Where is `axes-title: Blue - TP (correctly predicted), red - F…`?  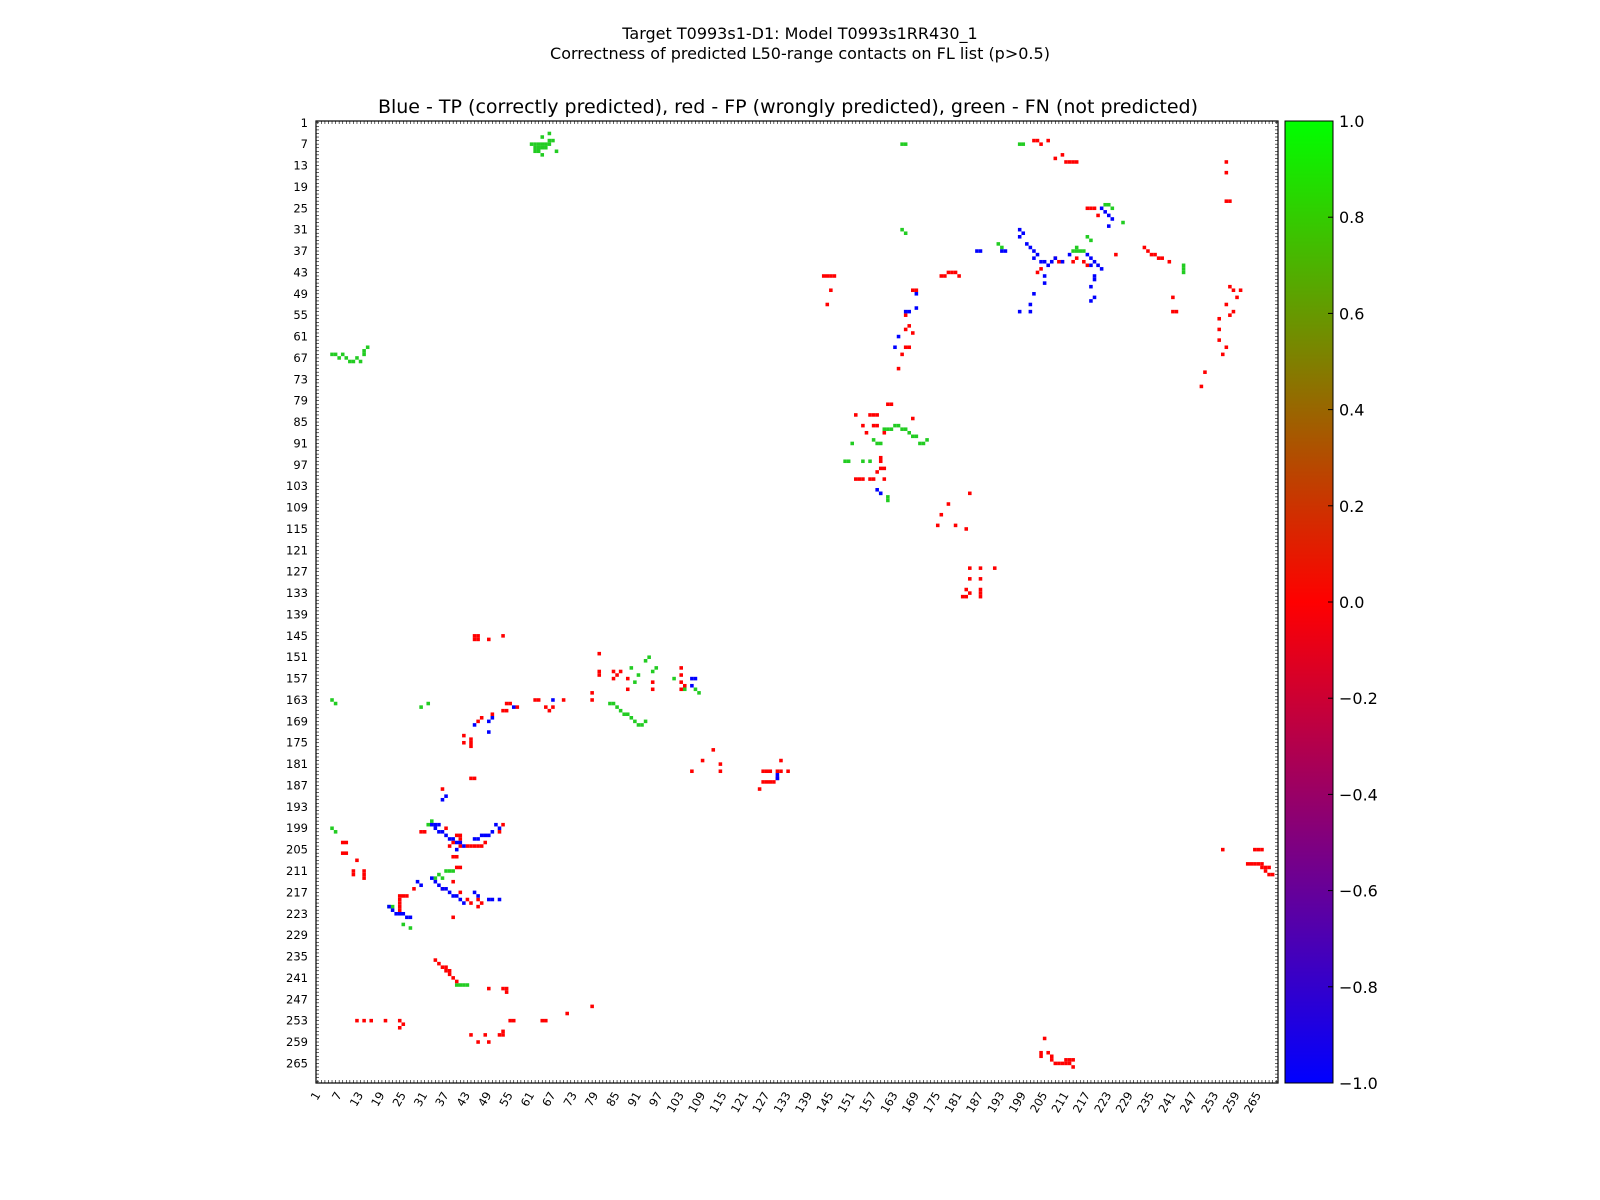 axes-title: Blue - TP (correctly predicted), red - F… is located at coordinates (788, 107).